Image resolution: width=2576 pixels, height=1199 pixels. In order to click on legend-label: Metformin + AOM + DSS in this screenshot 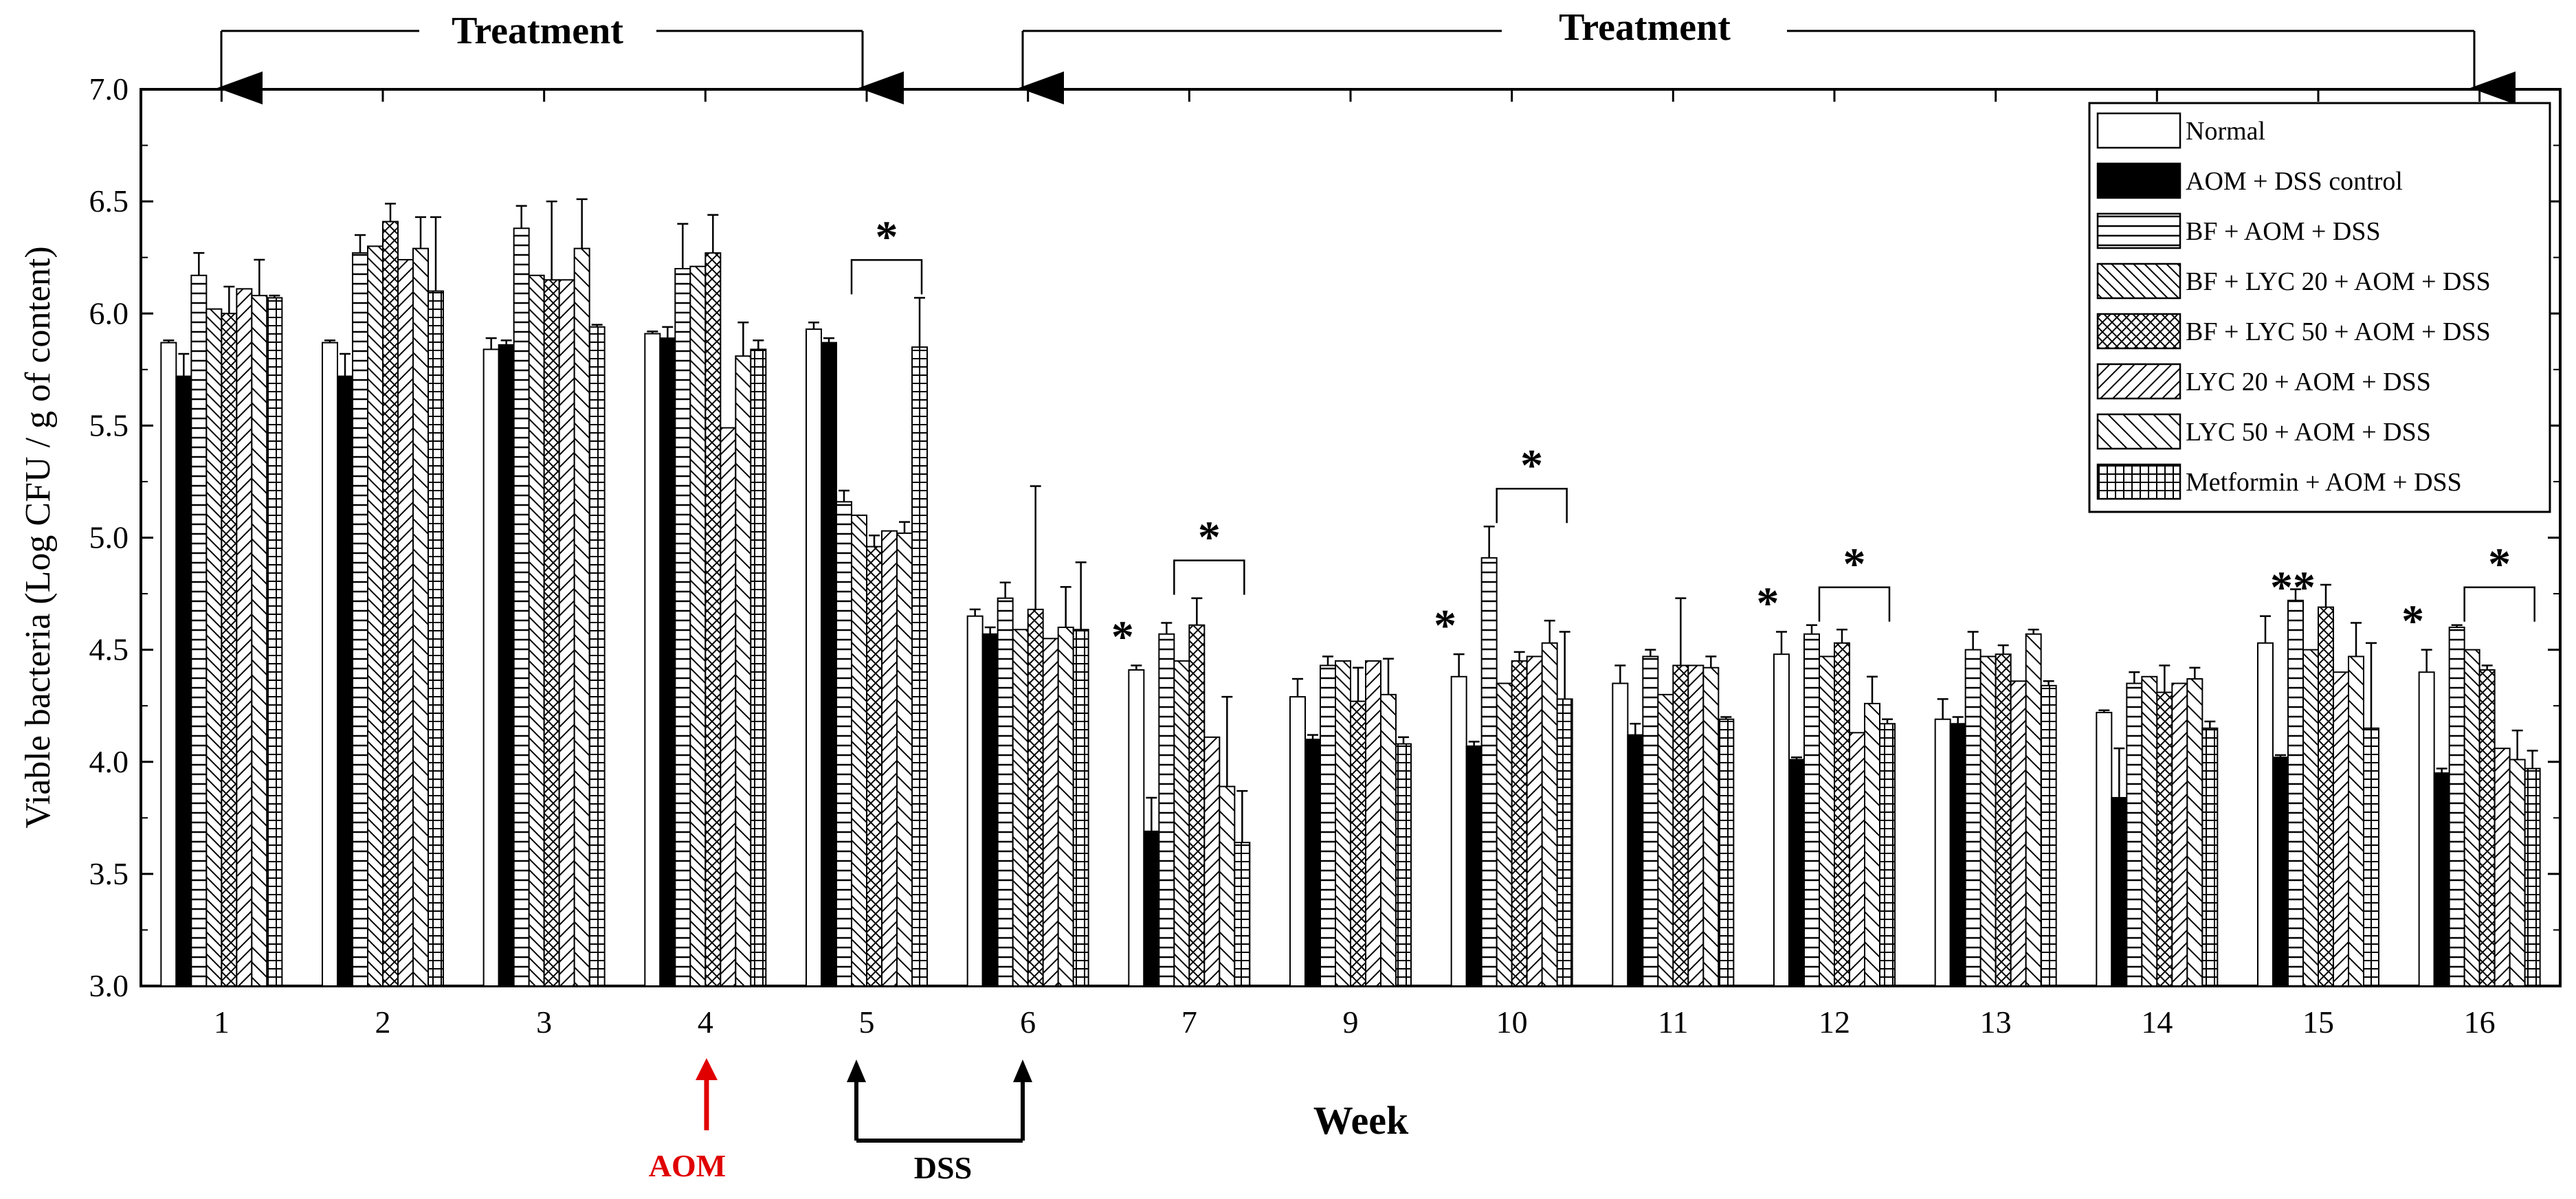, I will do `click(2324, 482)`.